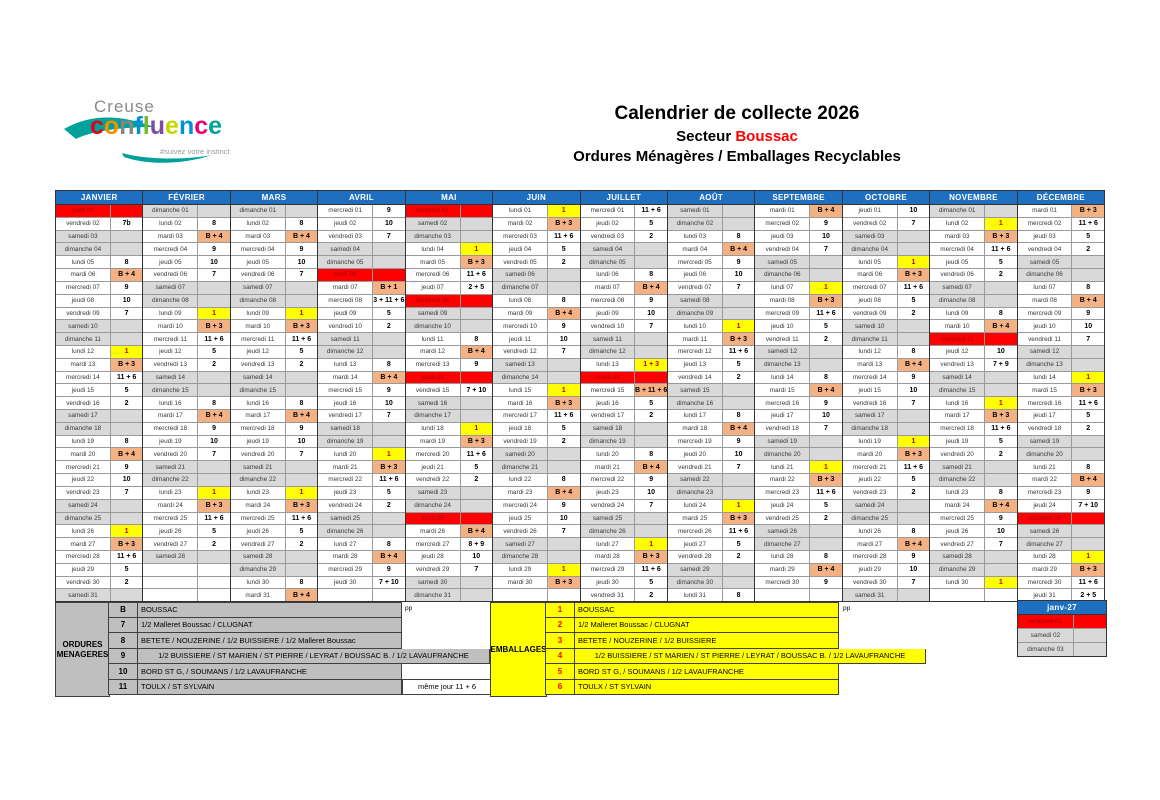  What do you see at coordinates (361, 237) in the screenshot?
I see `day-row: vendredi 03 7` at bounding box center [361, 237].